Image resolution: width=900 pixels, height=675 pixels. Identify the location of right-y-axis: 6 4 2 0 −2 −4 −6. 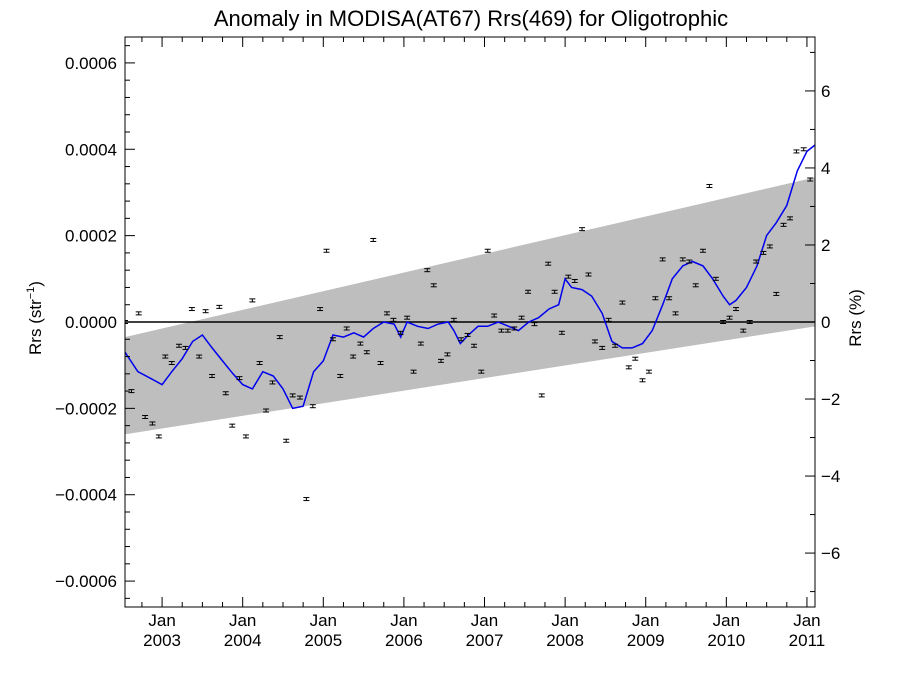
(822, 322).